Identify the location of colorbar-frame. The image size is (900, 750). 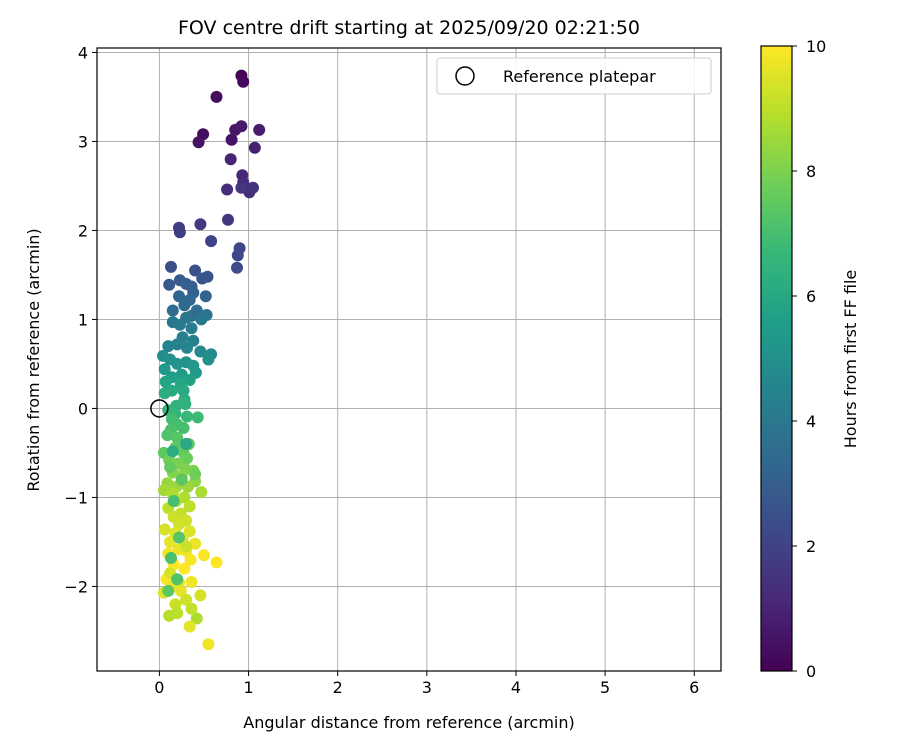
(776, 358).